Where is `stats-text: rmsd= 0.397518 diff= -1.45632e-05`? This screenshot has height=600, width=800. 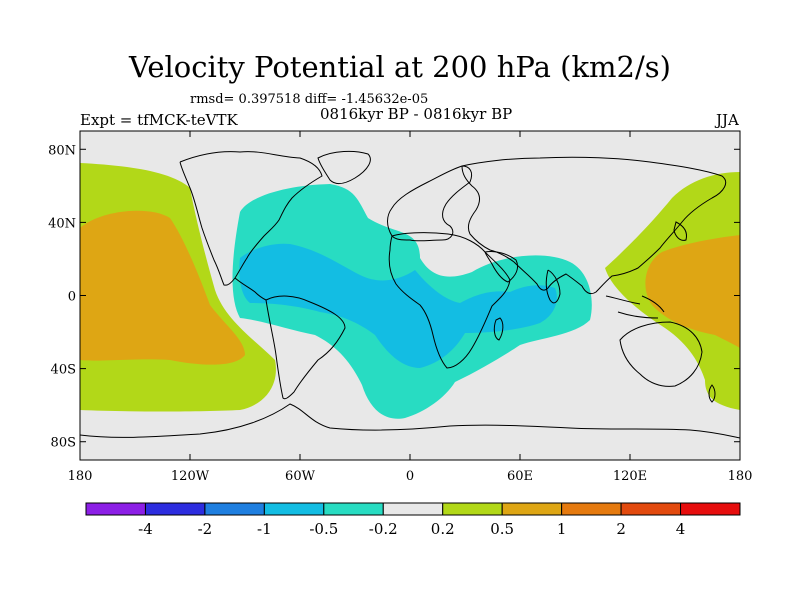 stats-text: rmsd= 0.397518 diff= -1.45632e-05 is located at coordinates (309, 99).